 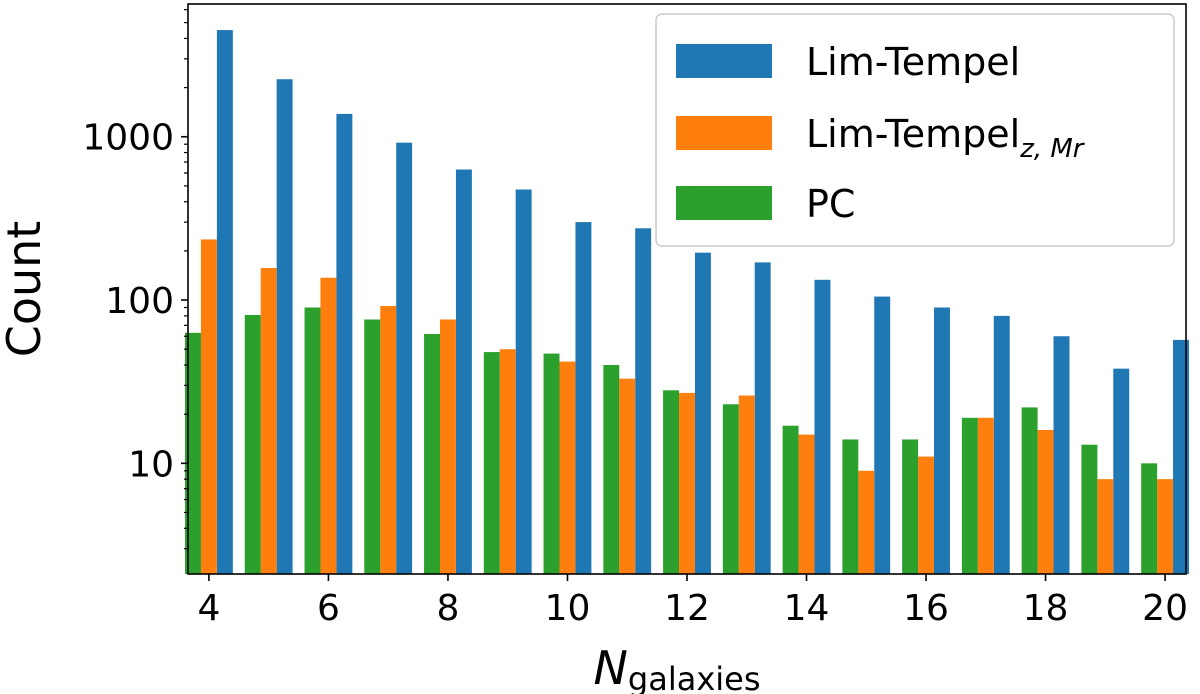 I want to click on legend-label: PC, so click(x=830, y=204).